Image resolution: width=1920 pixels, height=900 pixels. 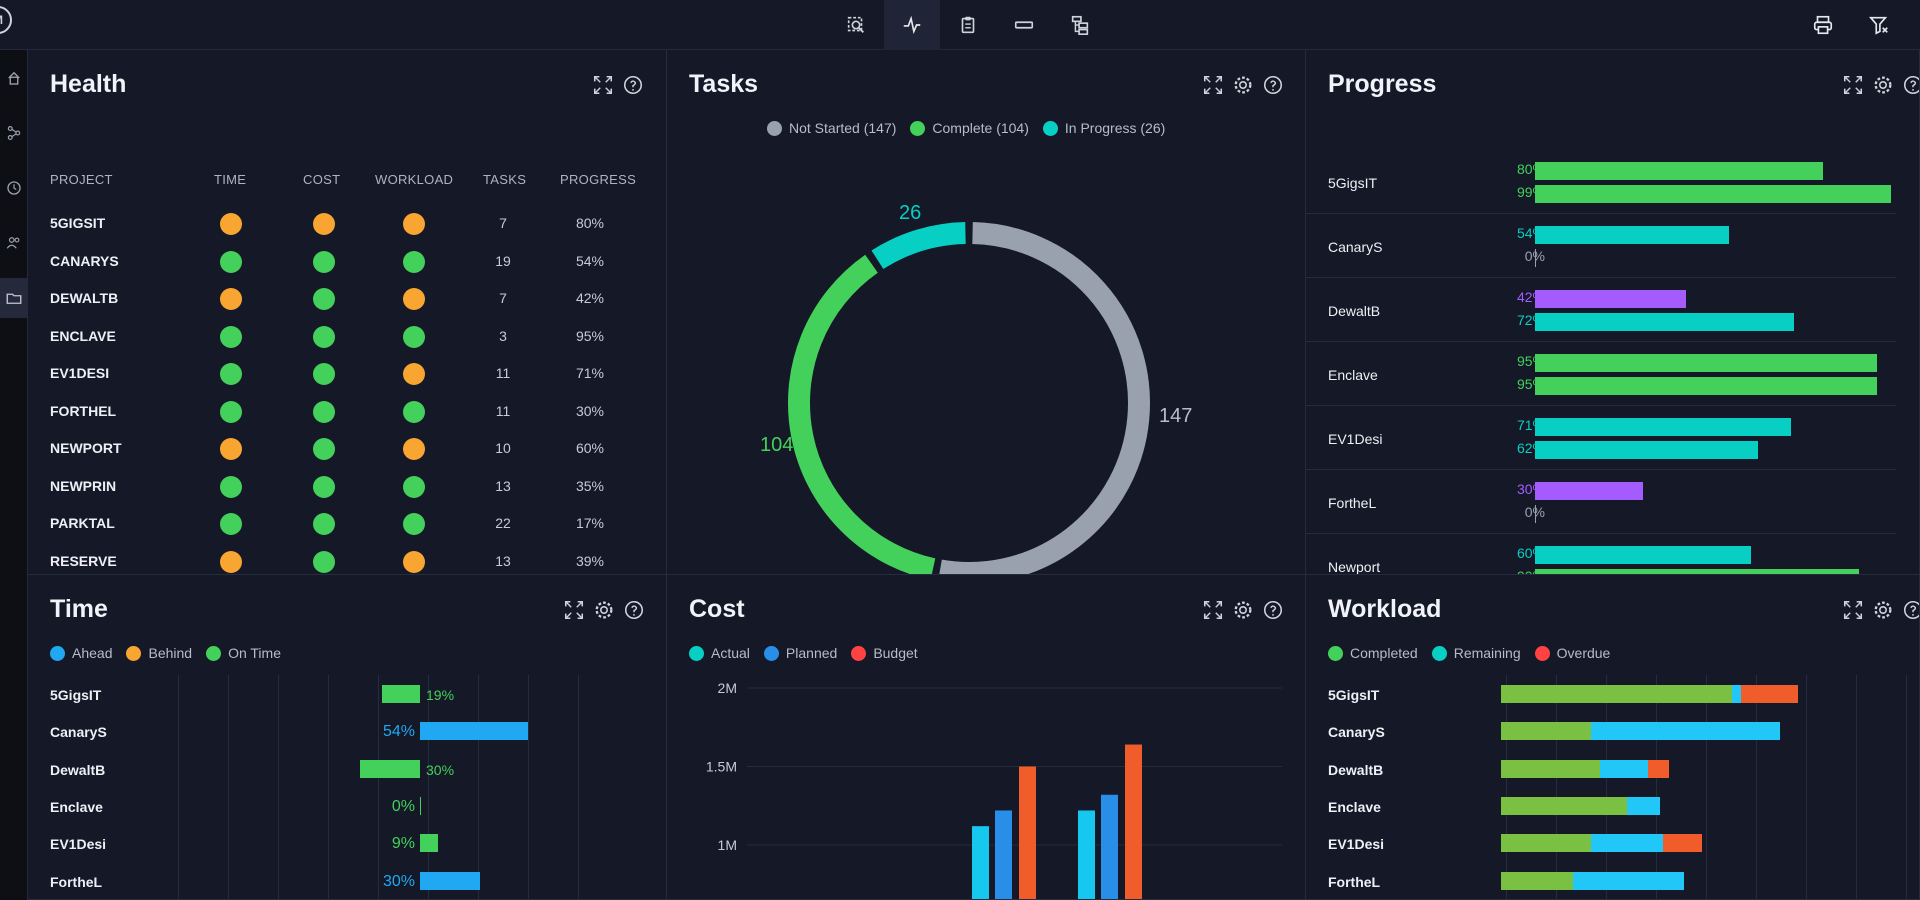 I want to click on project-name: EV1Desi, so click(x=1356, y=844).